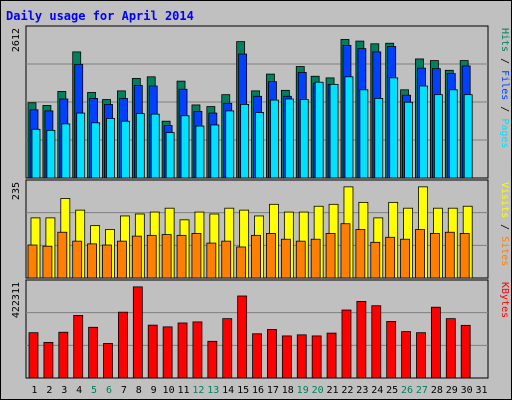 The height and width of the screenshot is (400, 512). I want to click on legend-entry: Files, so click(504, 85).